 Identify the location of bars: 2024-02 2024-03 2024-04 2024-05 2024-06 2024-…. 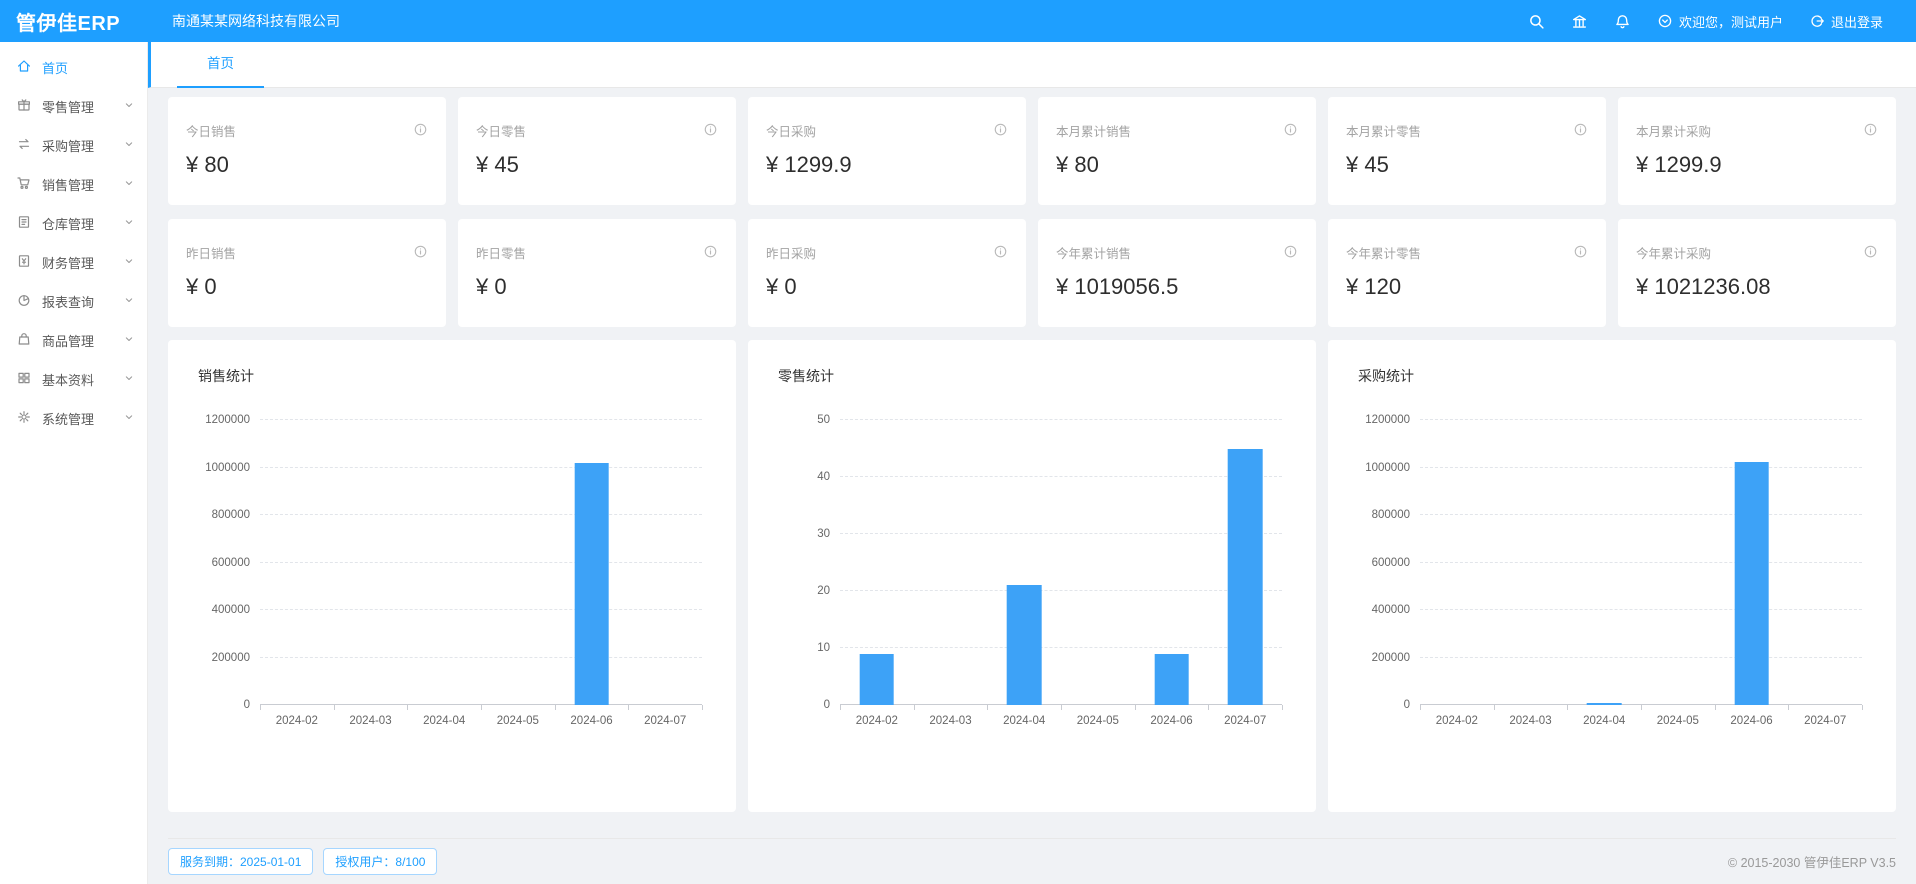
(481, 573).